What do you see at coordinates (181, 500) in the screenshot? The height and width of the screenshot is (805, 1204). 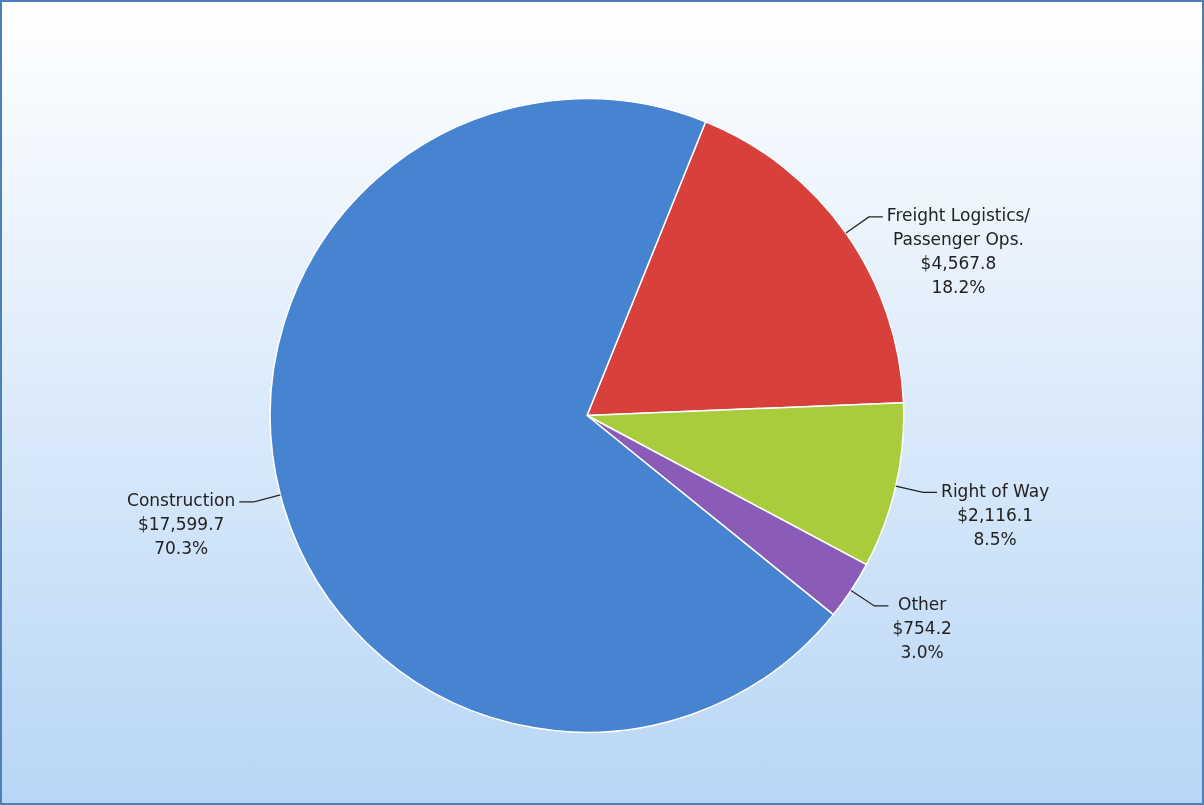 I see `slice-label: Construction` at bounding box center [181, 500].